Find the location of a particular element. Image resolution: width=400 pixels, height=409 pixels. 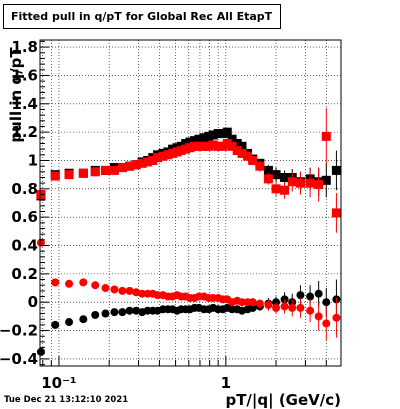

y-tick-label: 1.8 is located at coordinates (24, 47).